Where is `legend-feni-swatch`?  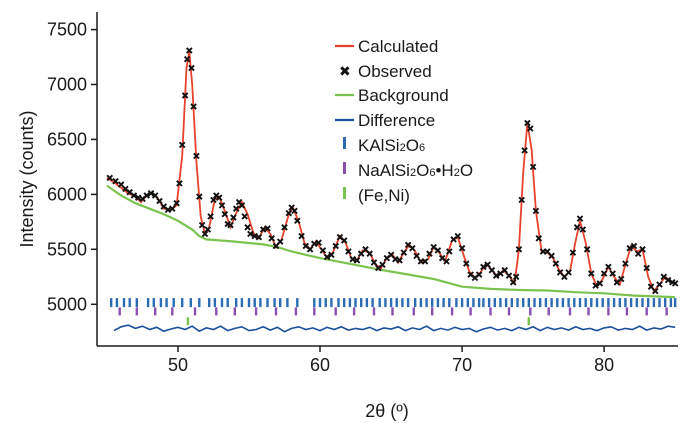 legend-feni-swatch is located at coordinates (344, 193).